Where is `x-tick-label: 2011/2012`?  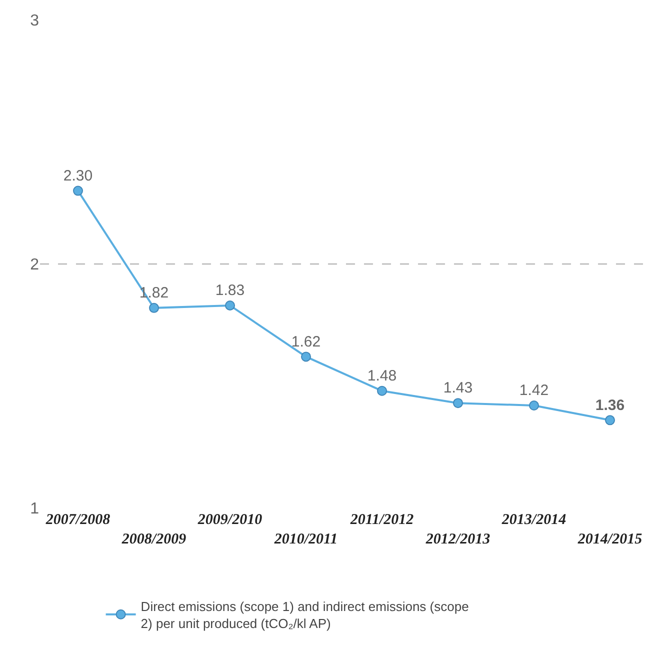 x-tick-label: 2011/2012 is located at coordinates (381, 520).